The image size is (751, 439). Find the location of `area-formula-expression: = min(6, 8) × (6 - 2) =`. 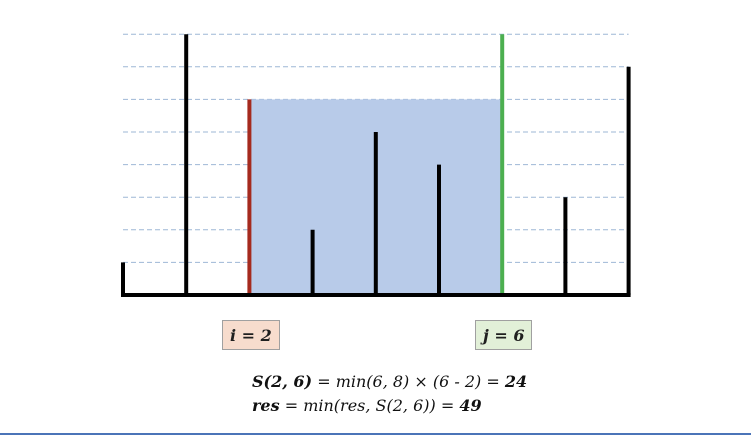

area-formula-expression: = min(6, 8) × (6 - 2) = is located at coordinates (408, 381).